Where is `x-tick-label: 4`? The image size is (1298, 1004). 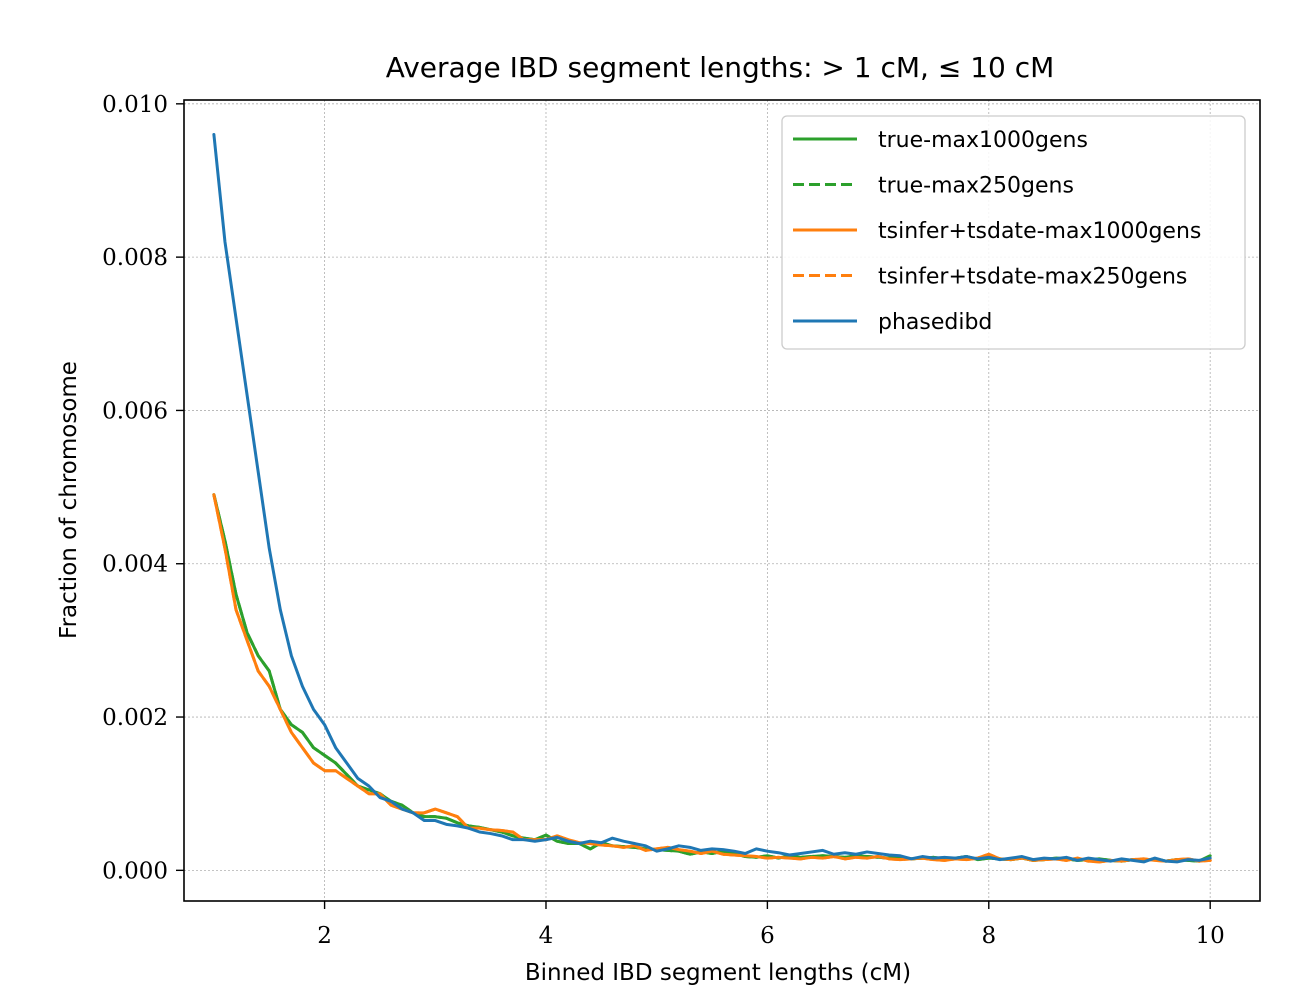 x-tick-label: 4 is located at coordinates (546, 936).